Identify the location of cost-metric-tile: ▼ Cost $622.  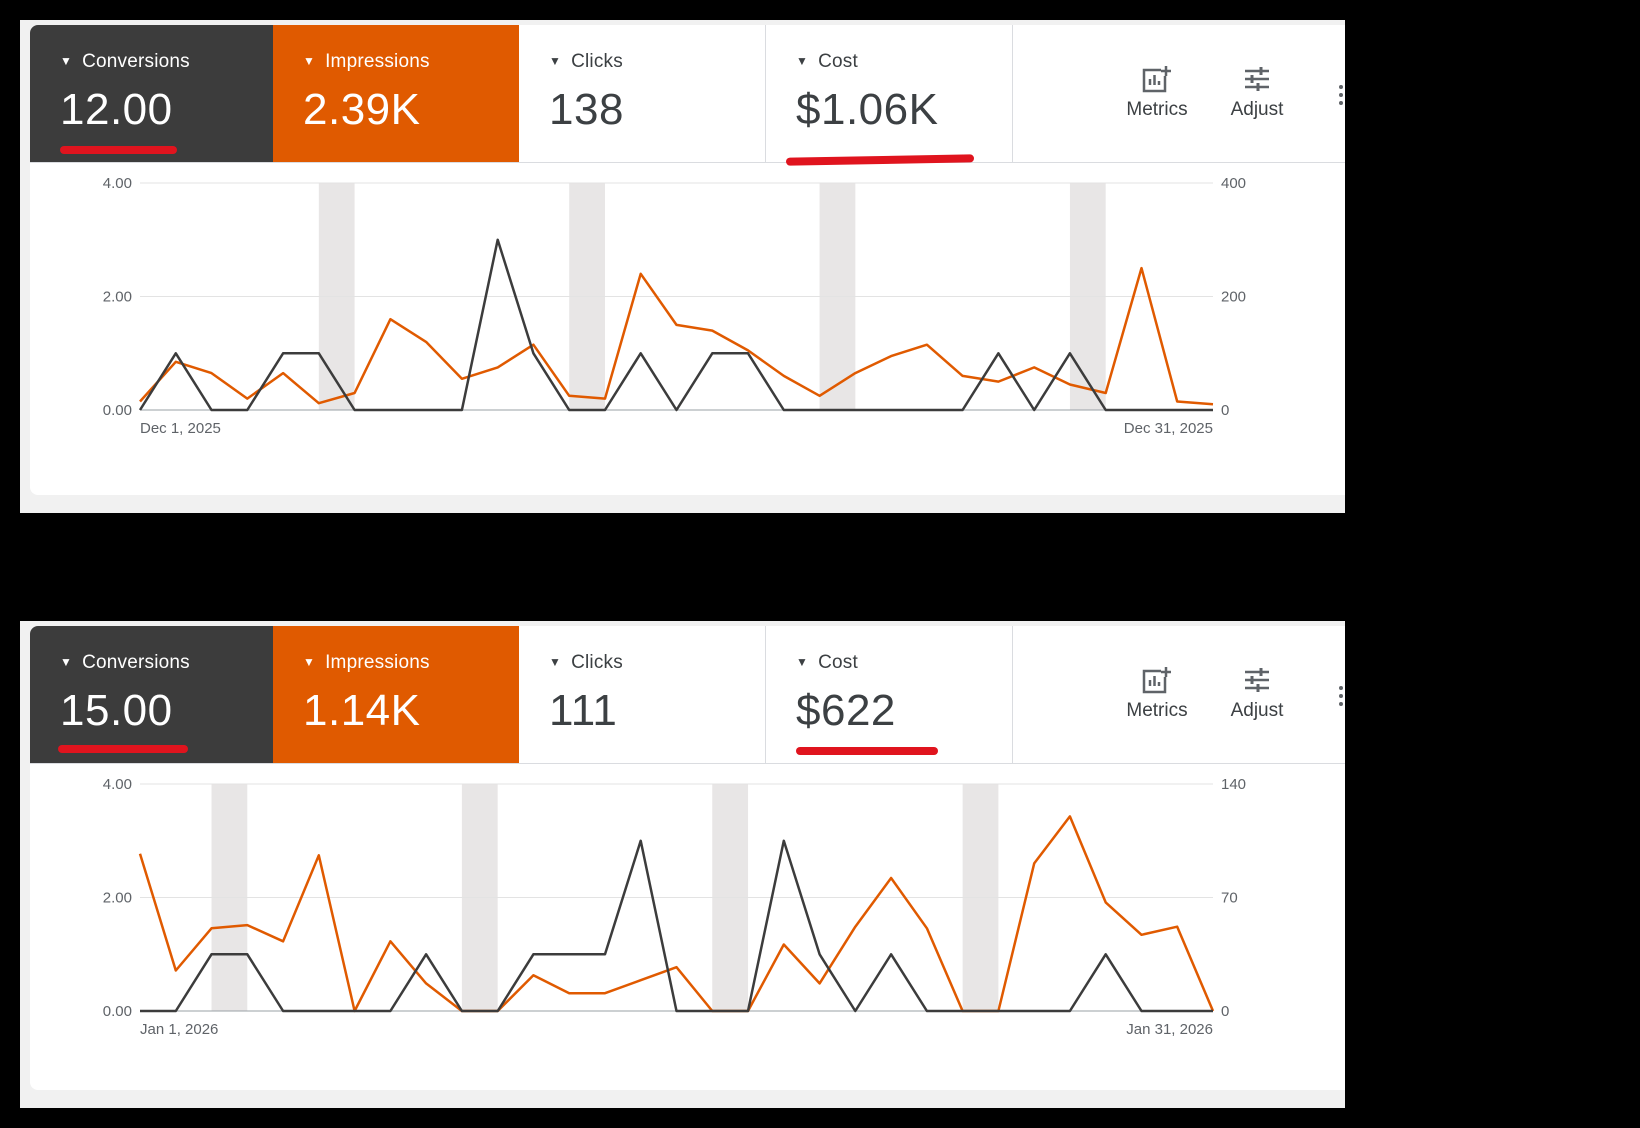
(889, 694).